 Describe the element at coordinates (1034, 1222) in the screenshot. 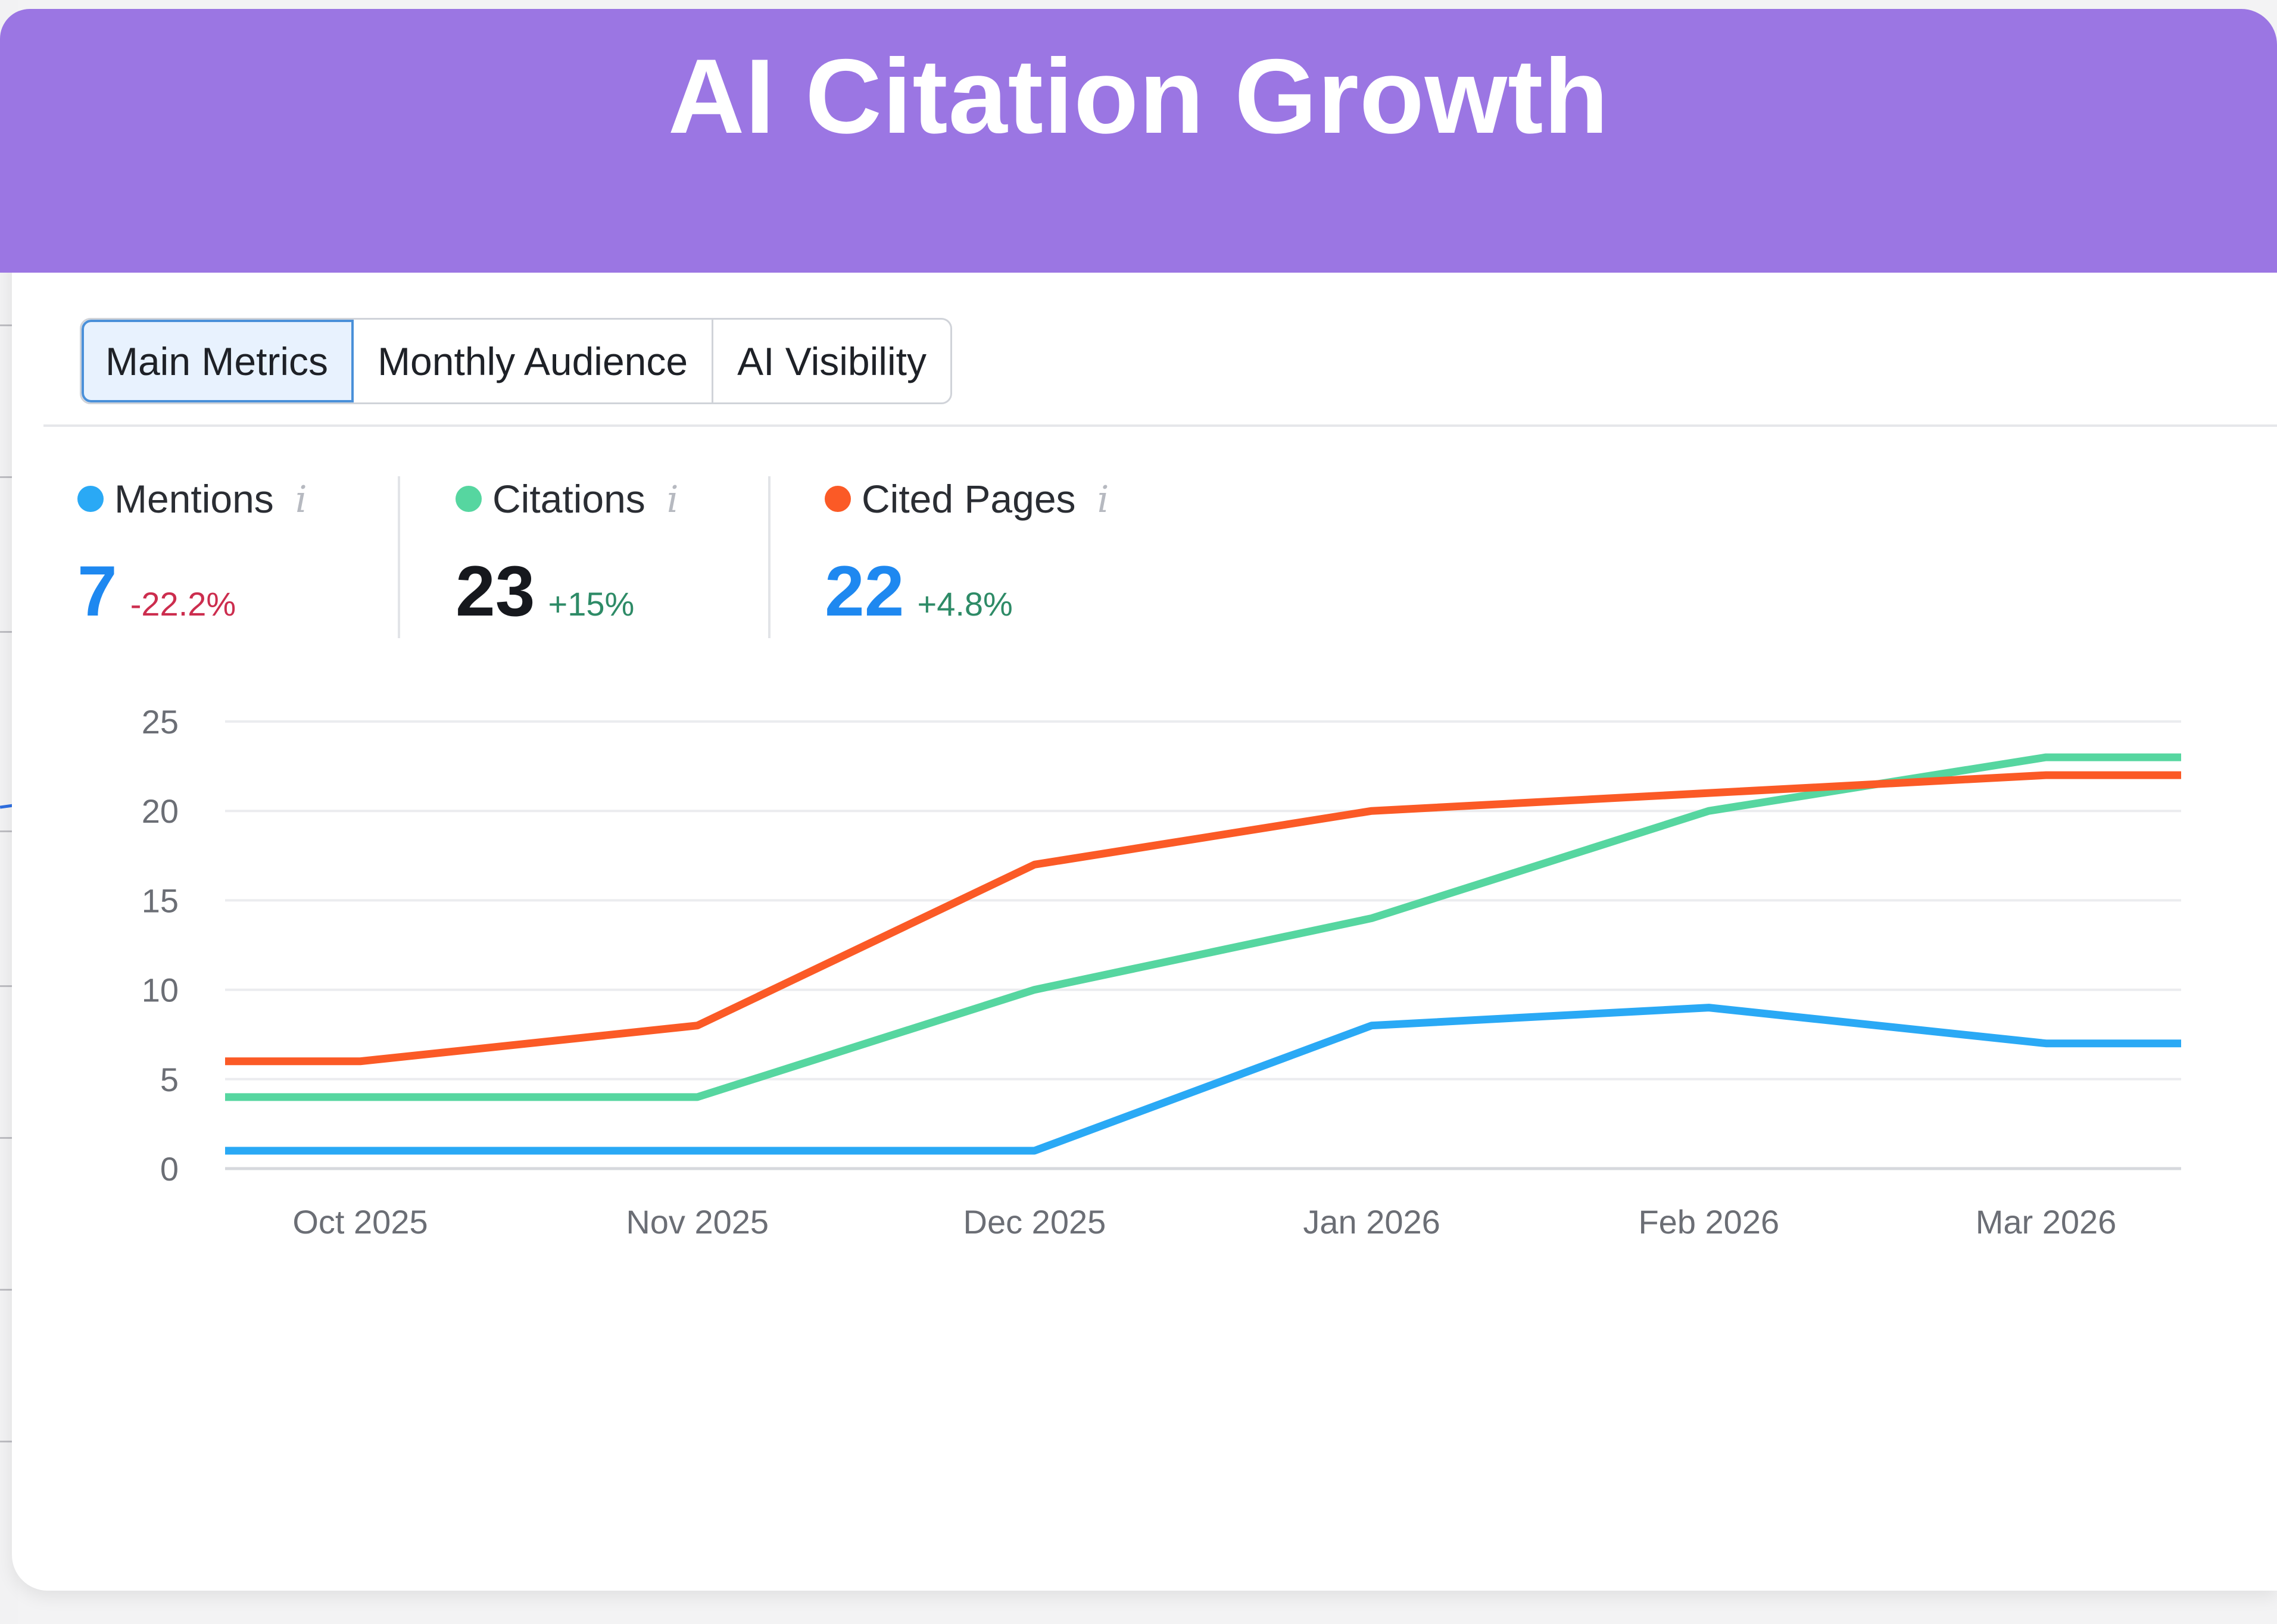

I see `x-tick-label: Dec 2025` at that location.